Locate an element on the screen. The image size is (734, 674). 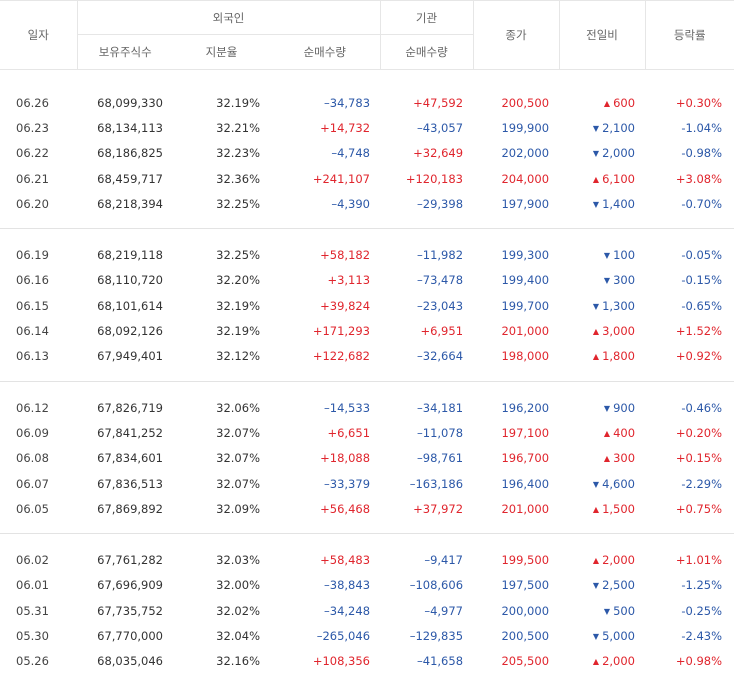
inst-net-cell: –11,078 is located at coordinates (440, 432).